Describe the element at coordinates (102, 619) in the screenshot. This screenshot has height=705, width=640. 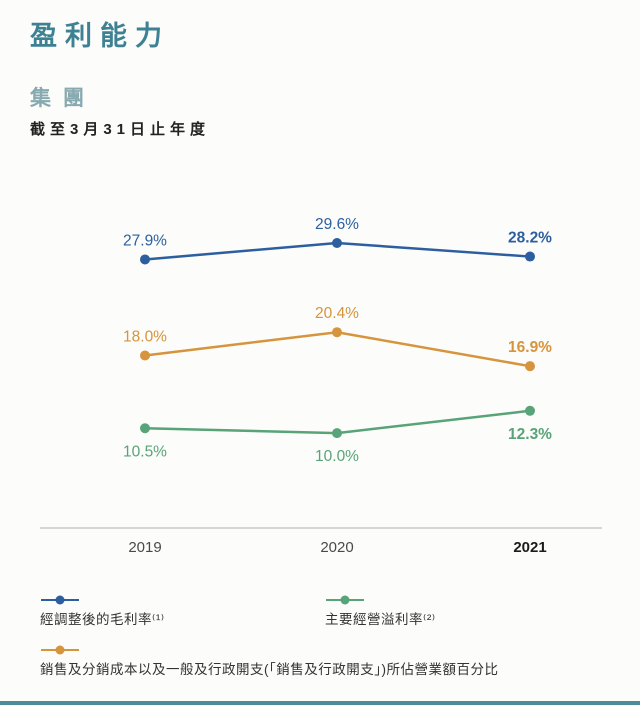
I see `legend-label-adjusted-gross-margin: 經調整後的毛利率⁽¹⁾` at that location.